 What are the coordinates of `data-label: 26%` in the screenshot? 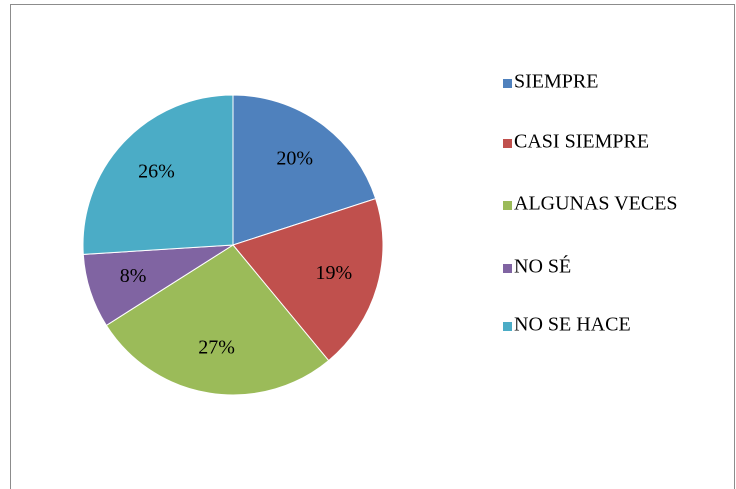 It's located at (156, 172).